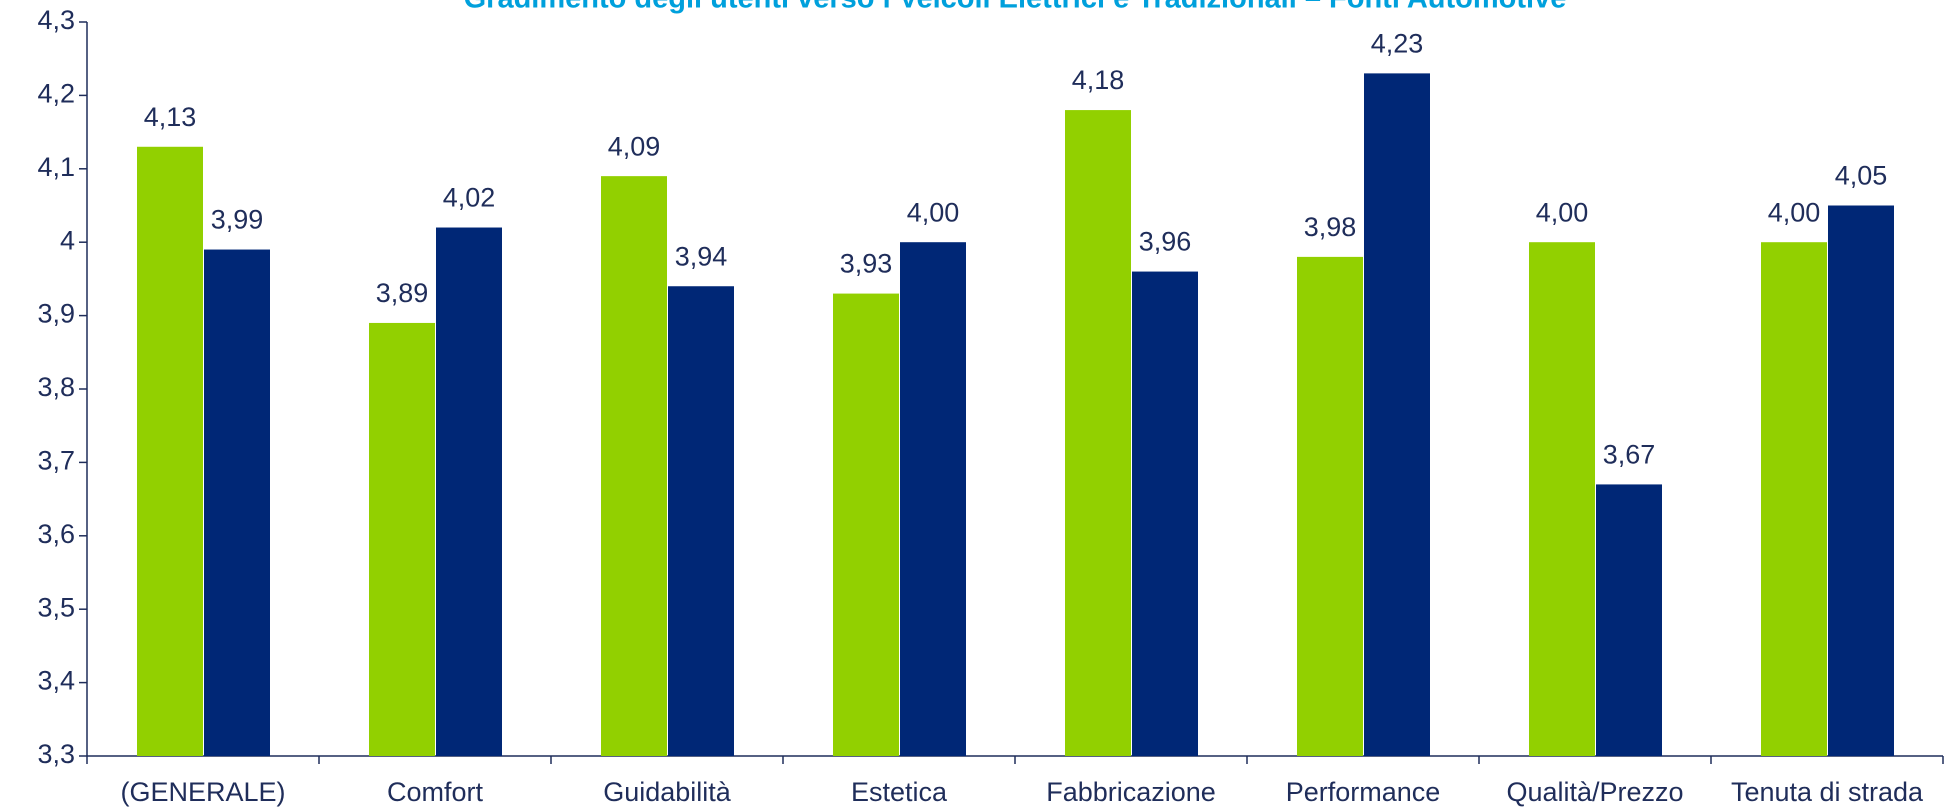 This screenshot has width=1947, height=810. Describe the element at coordinates (67, 240) in the screenshot. I see `y-tick-label: 4` at that location.